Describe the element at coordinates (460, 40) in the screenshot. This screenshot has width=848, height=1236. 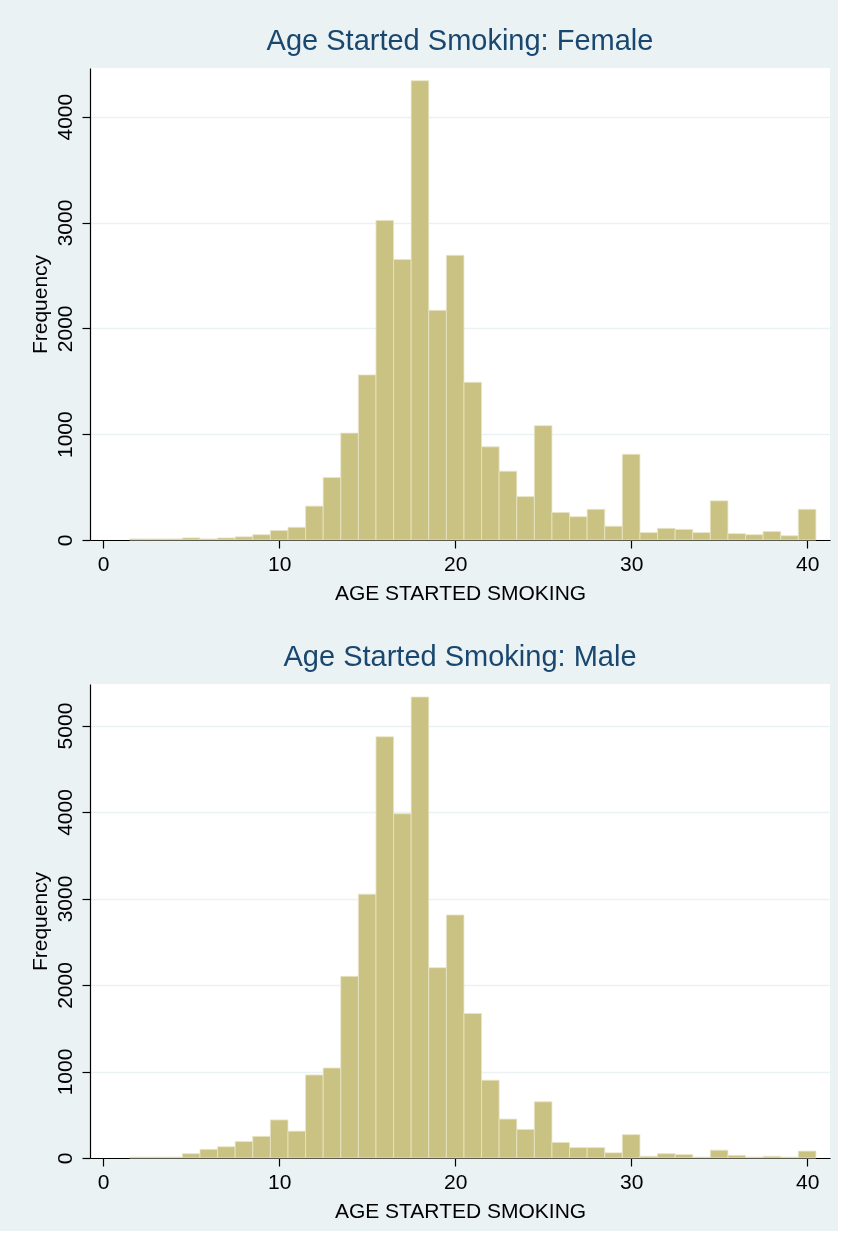
I see `chart-title: Age Started Smoking: Female` at that location.